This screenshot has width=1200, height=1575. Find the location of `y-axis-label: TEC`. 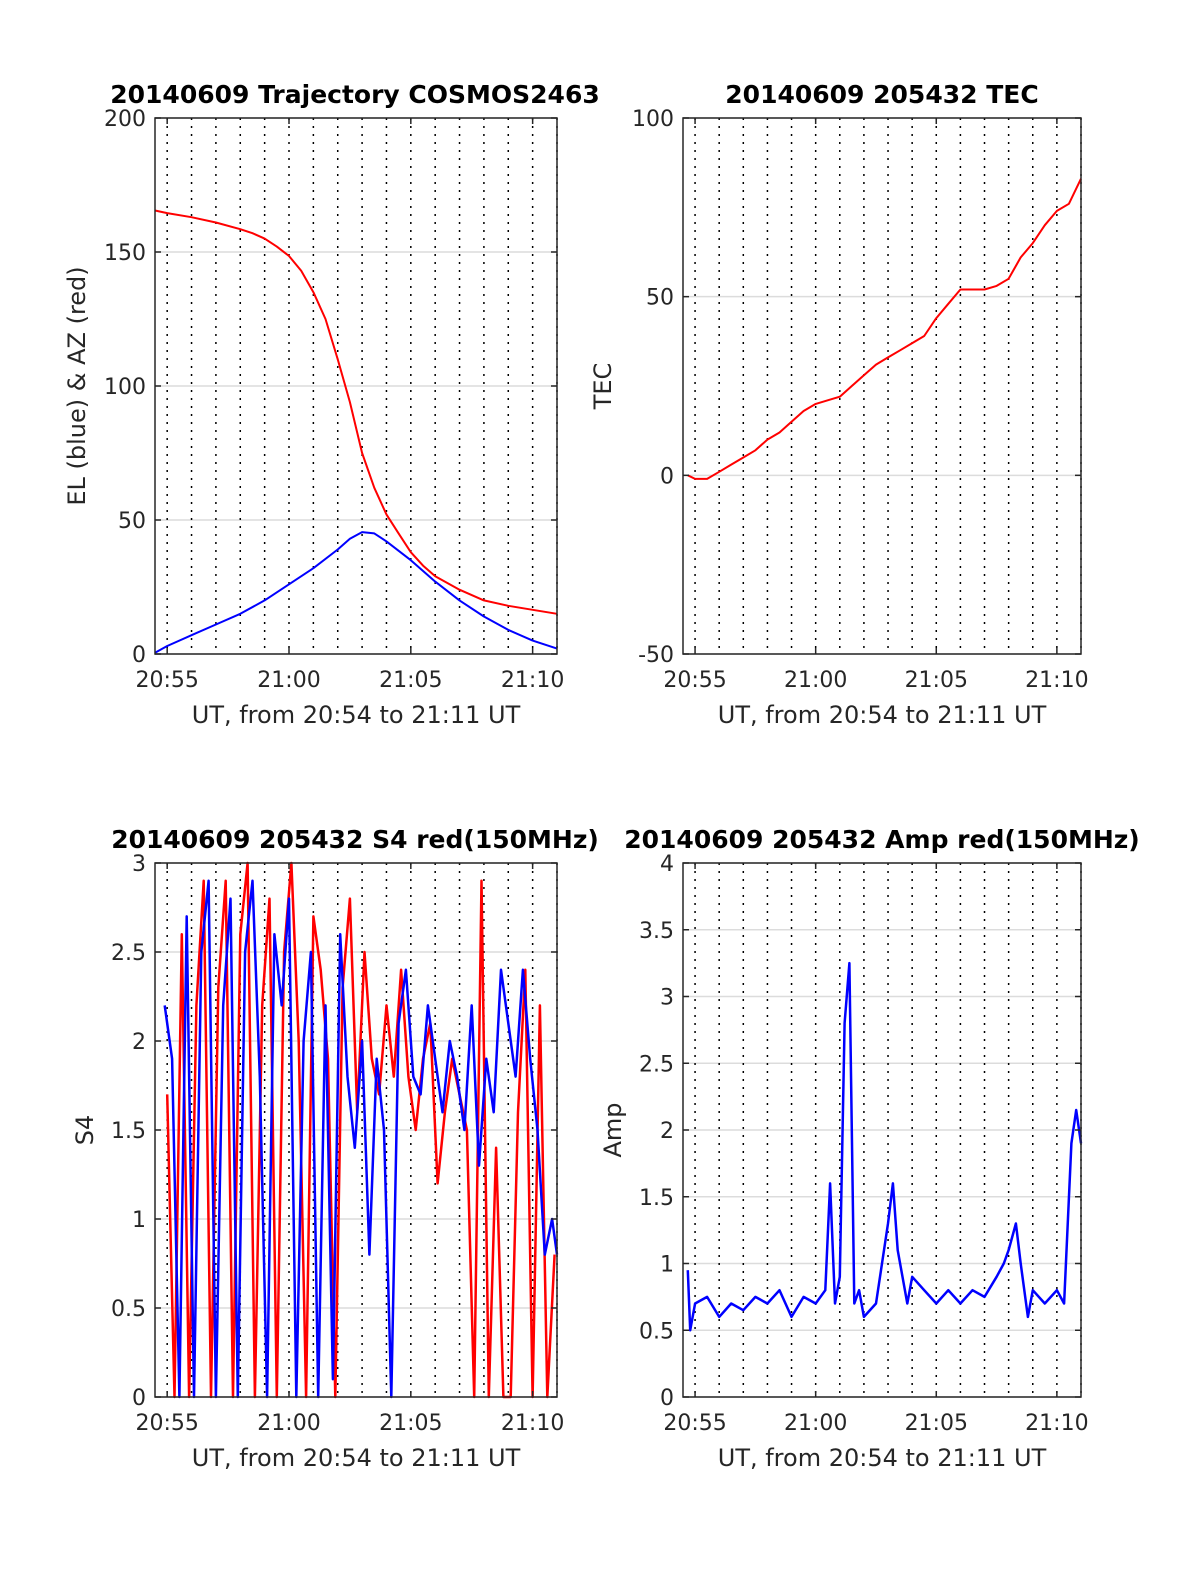

y-axis-label: TEC is located at coordinates (603, 387).